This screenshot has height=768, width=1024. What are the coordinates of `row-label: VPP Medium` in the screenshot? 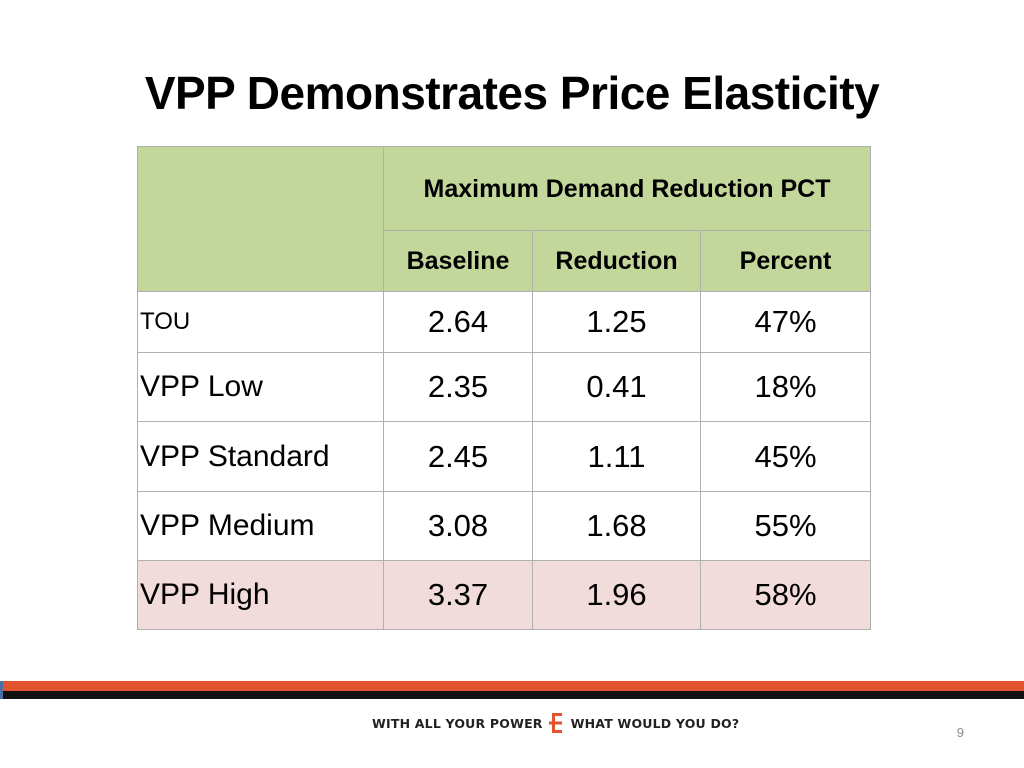 It's located at (260, 526).